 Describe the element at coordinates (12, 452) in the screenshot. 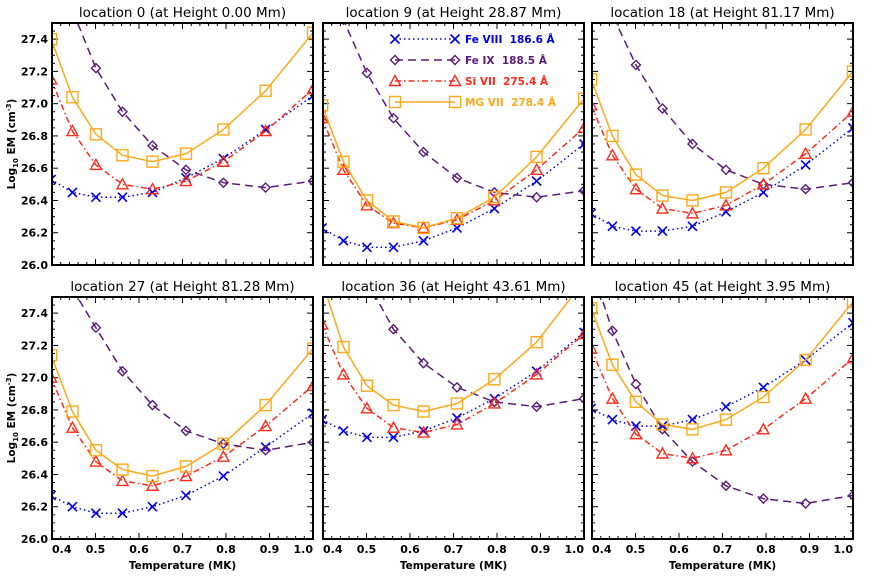

I see `y-label-base: Log` at that location.